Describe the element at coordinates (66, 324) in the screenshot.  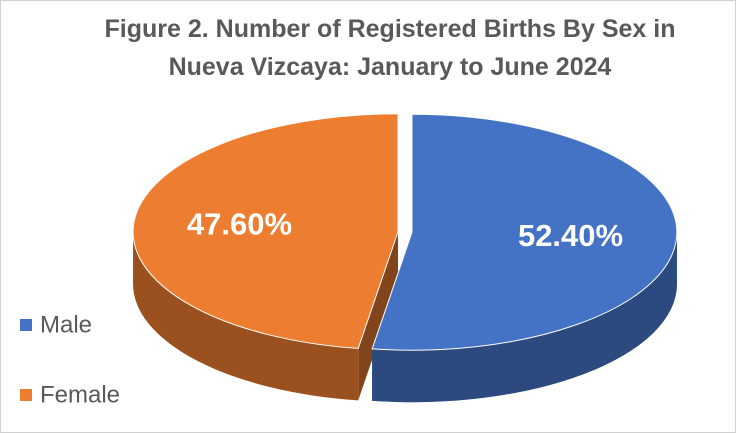
I see `legend-label: Male` at that location.